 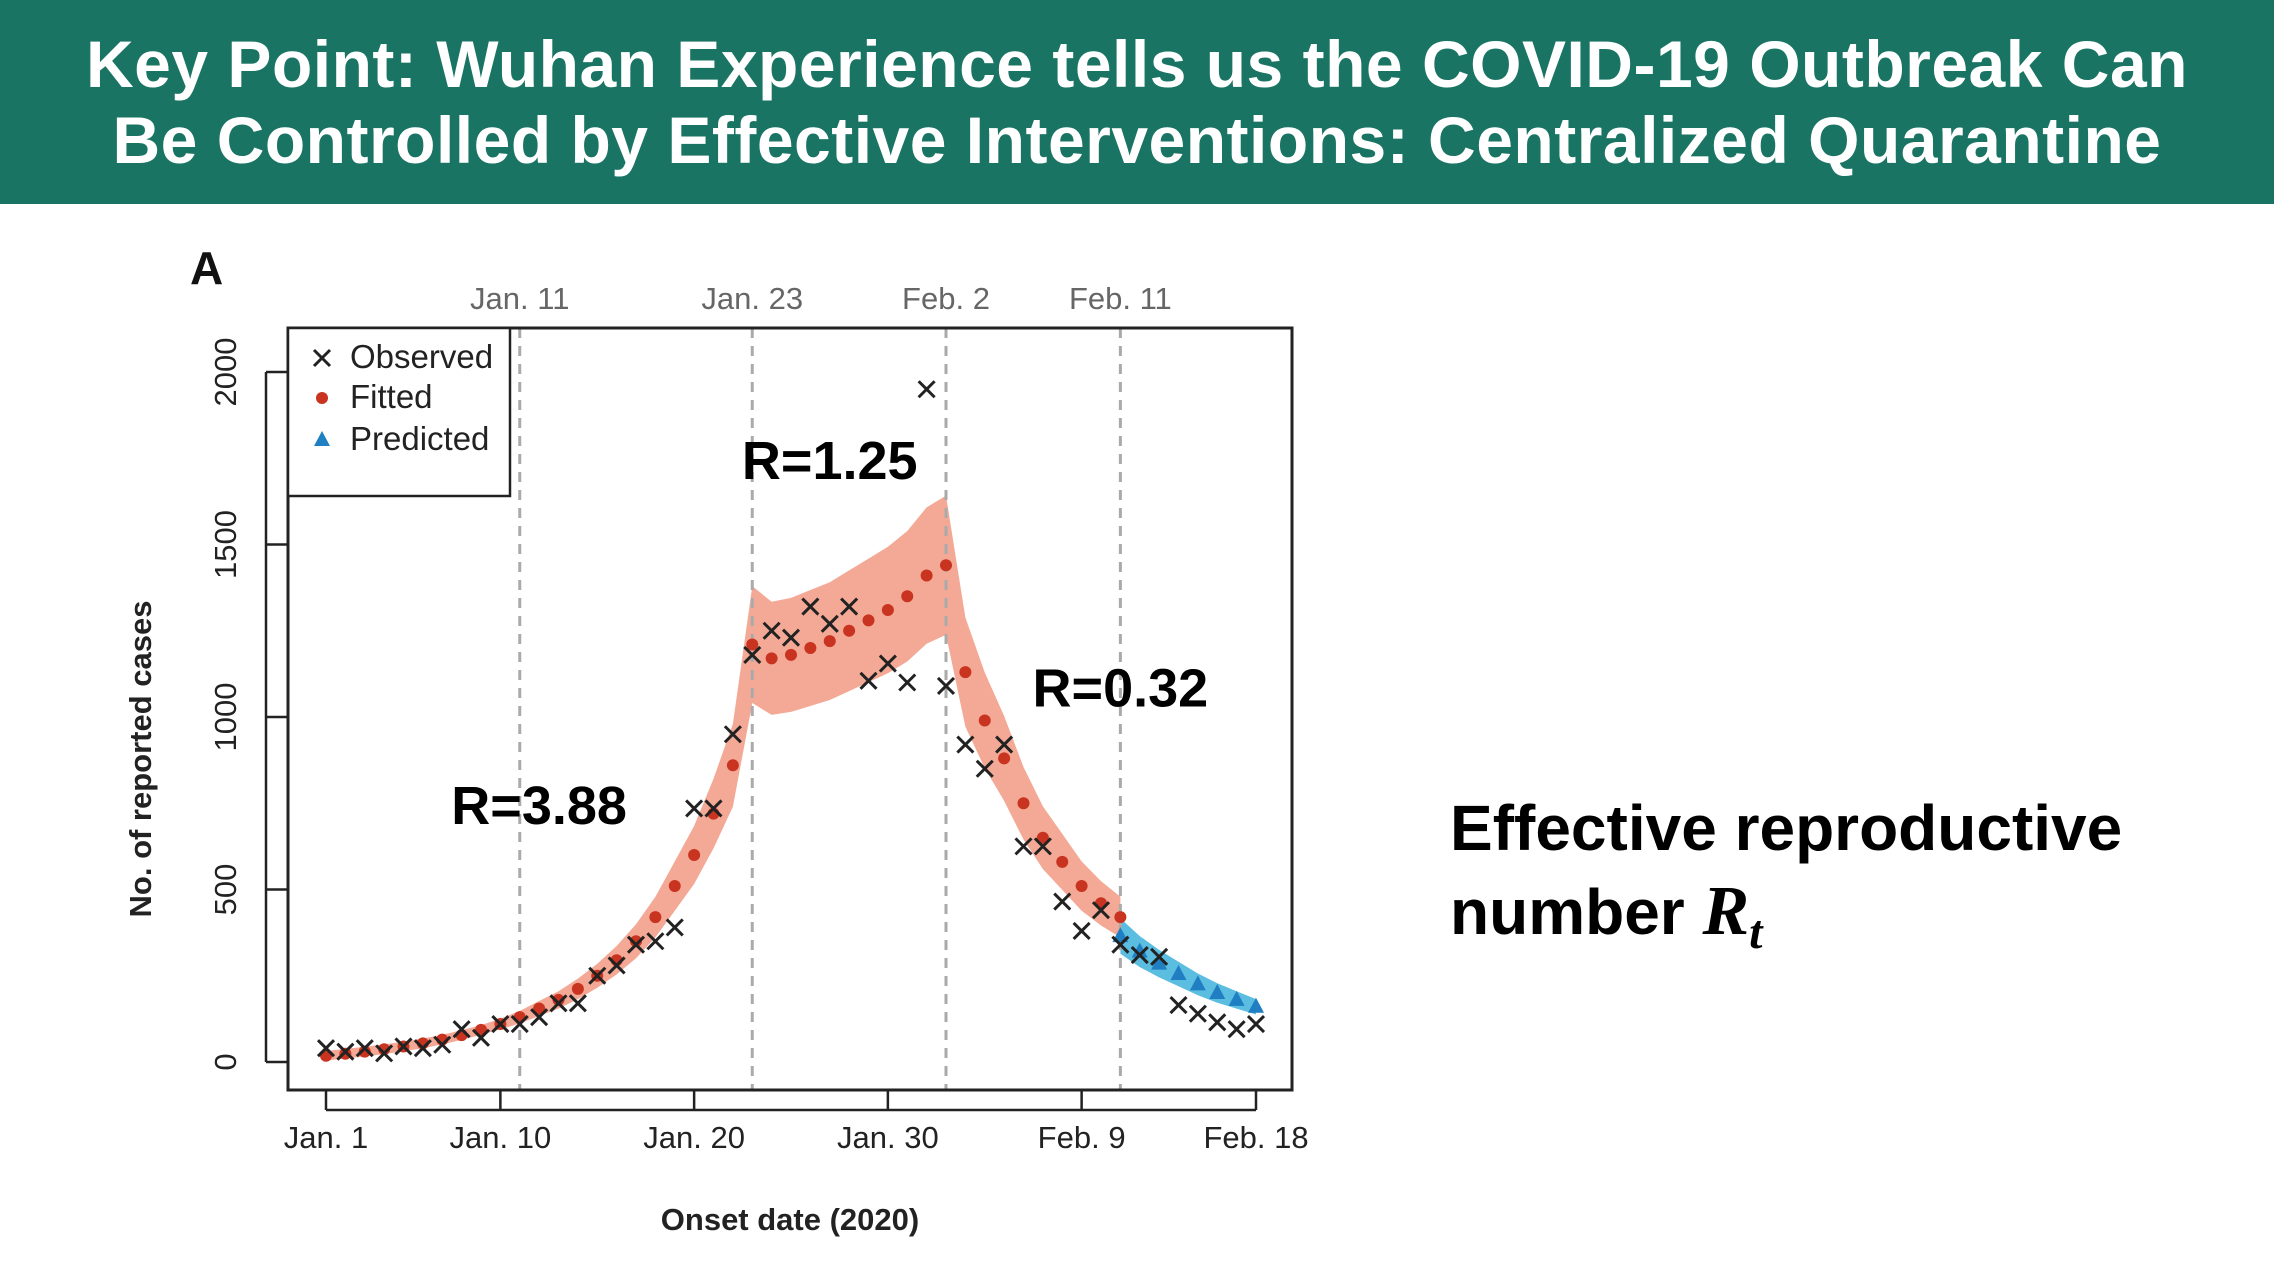 What do you see at coordinates (1786, 828) in the screenshot?
I see `rt-label-line-1: Effective reproductive` at bounding box center [1786, 828].